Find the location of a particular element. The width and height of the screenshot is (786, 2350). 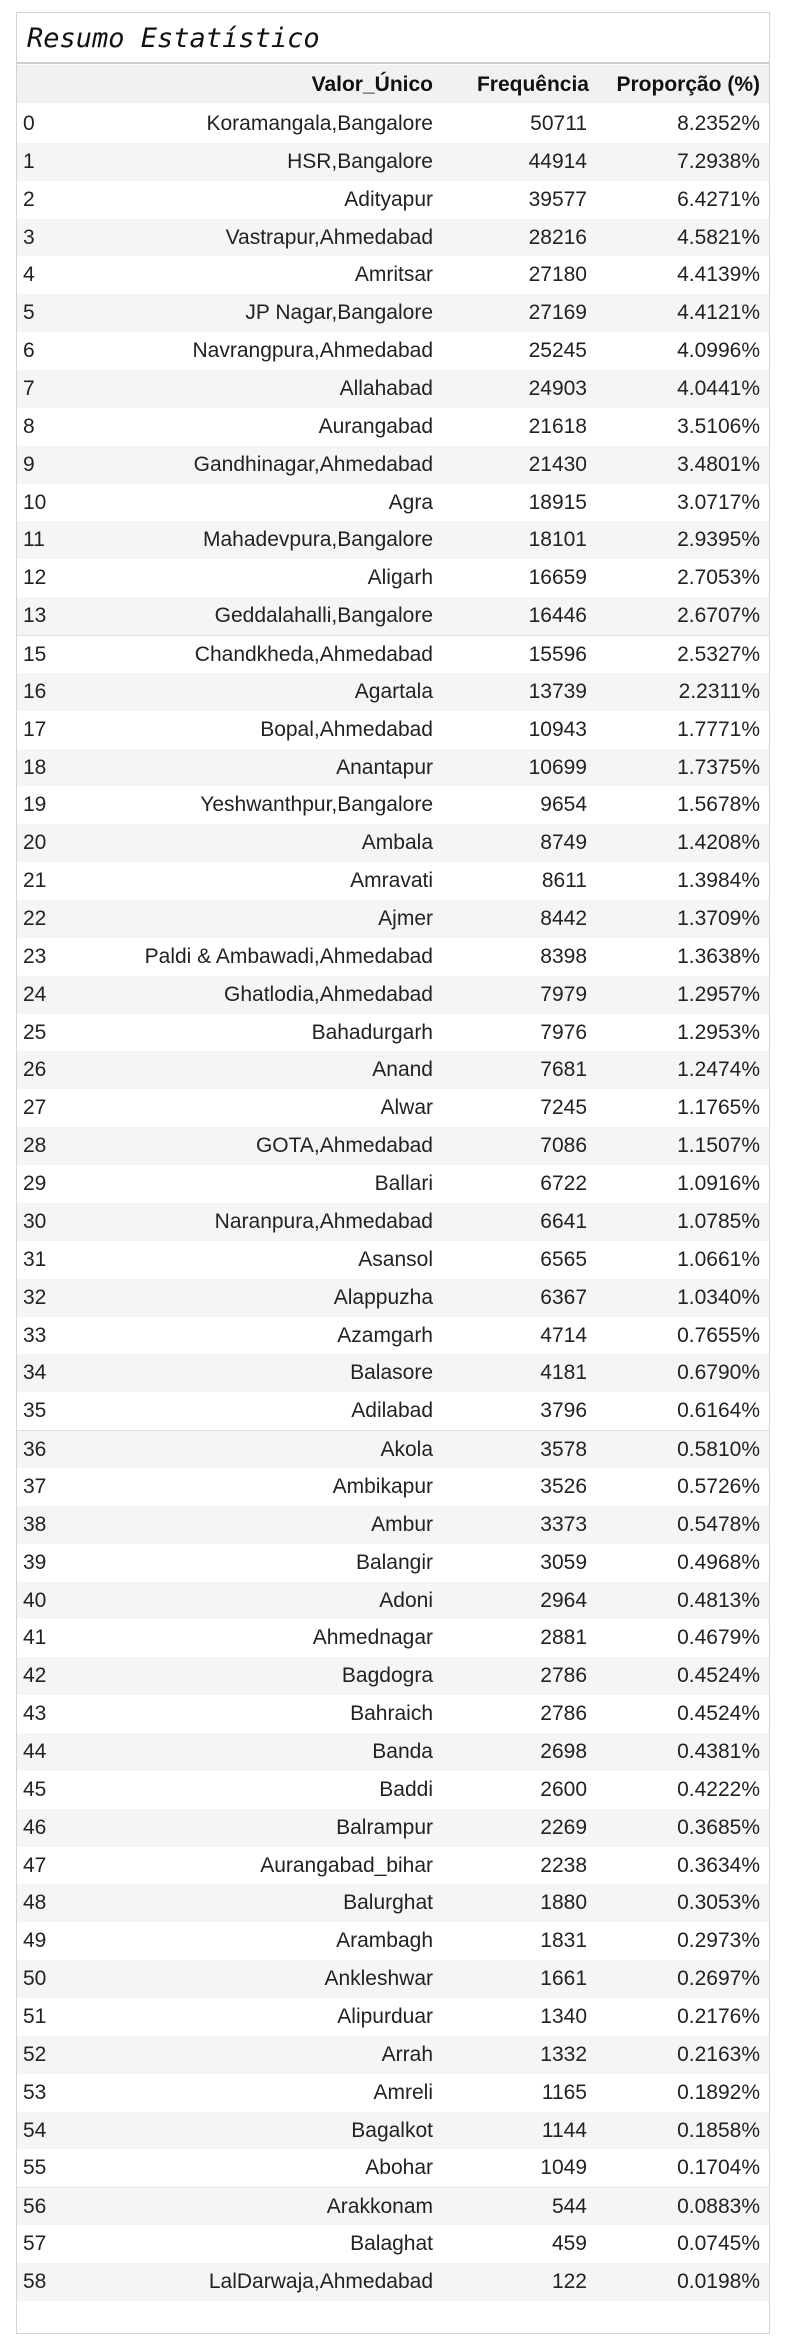

row-proportion: 2.2311% is located at coordinates (719, 691).